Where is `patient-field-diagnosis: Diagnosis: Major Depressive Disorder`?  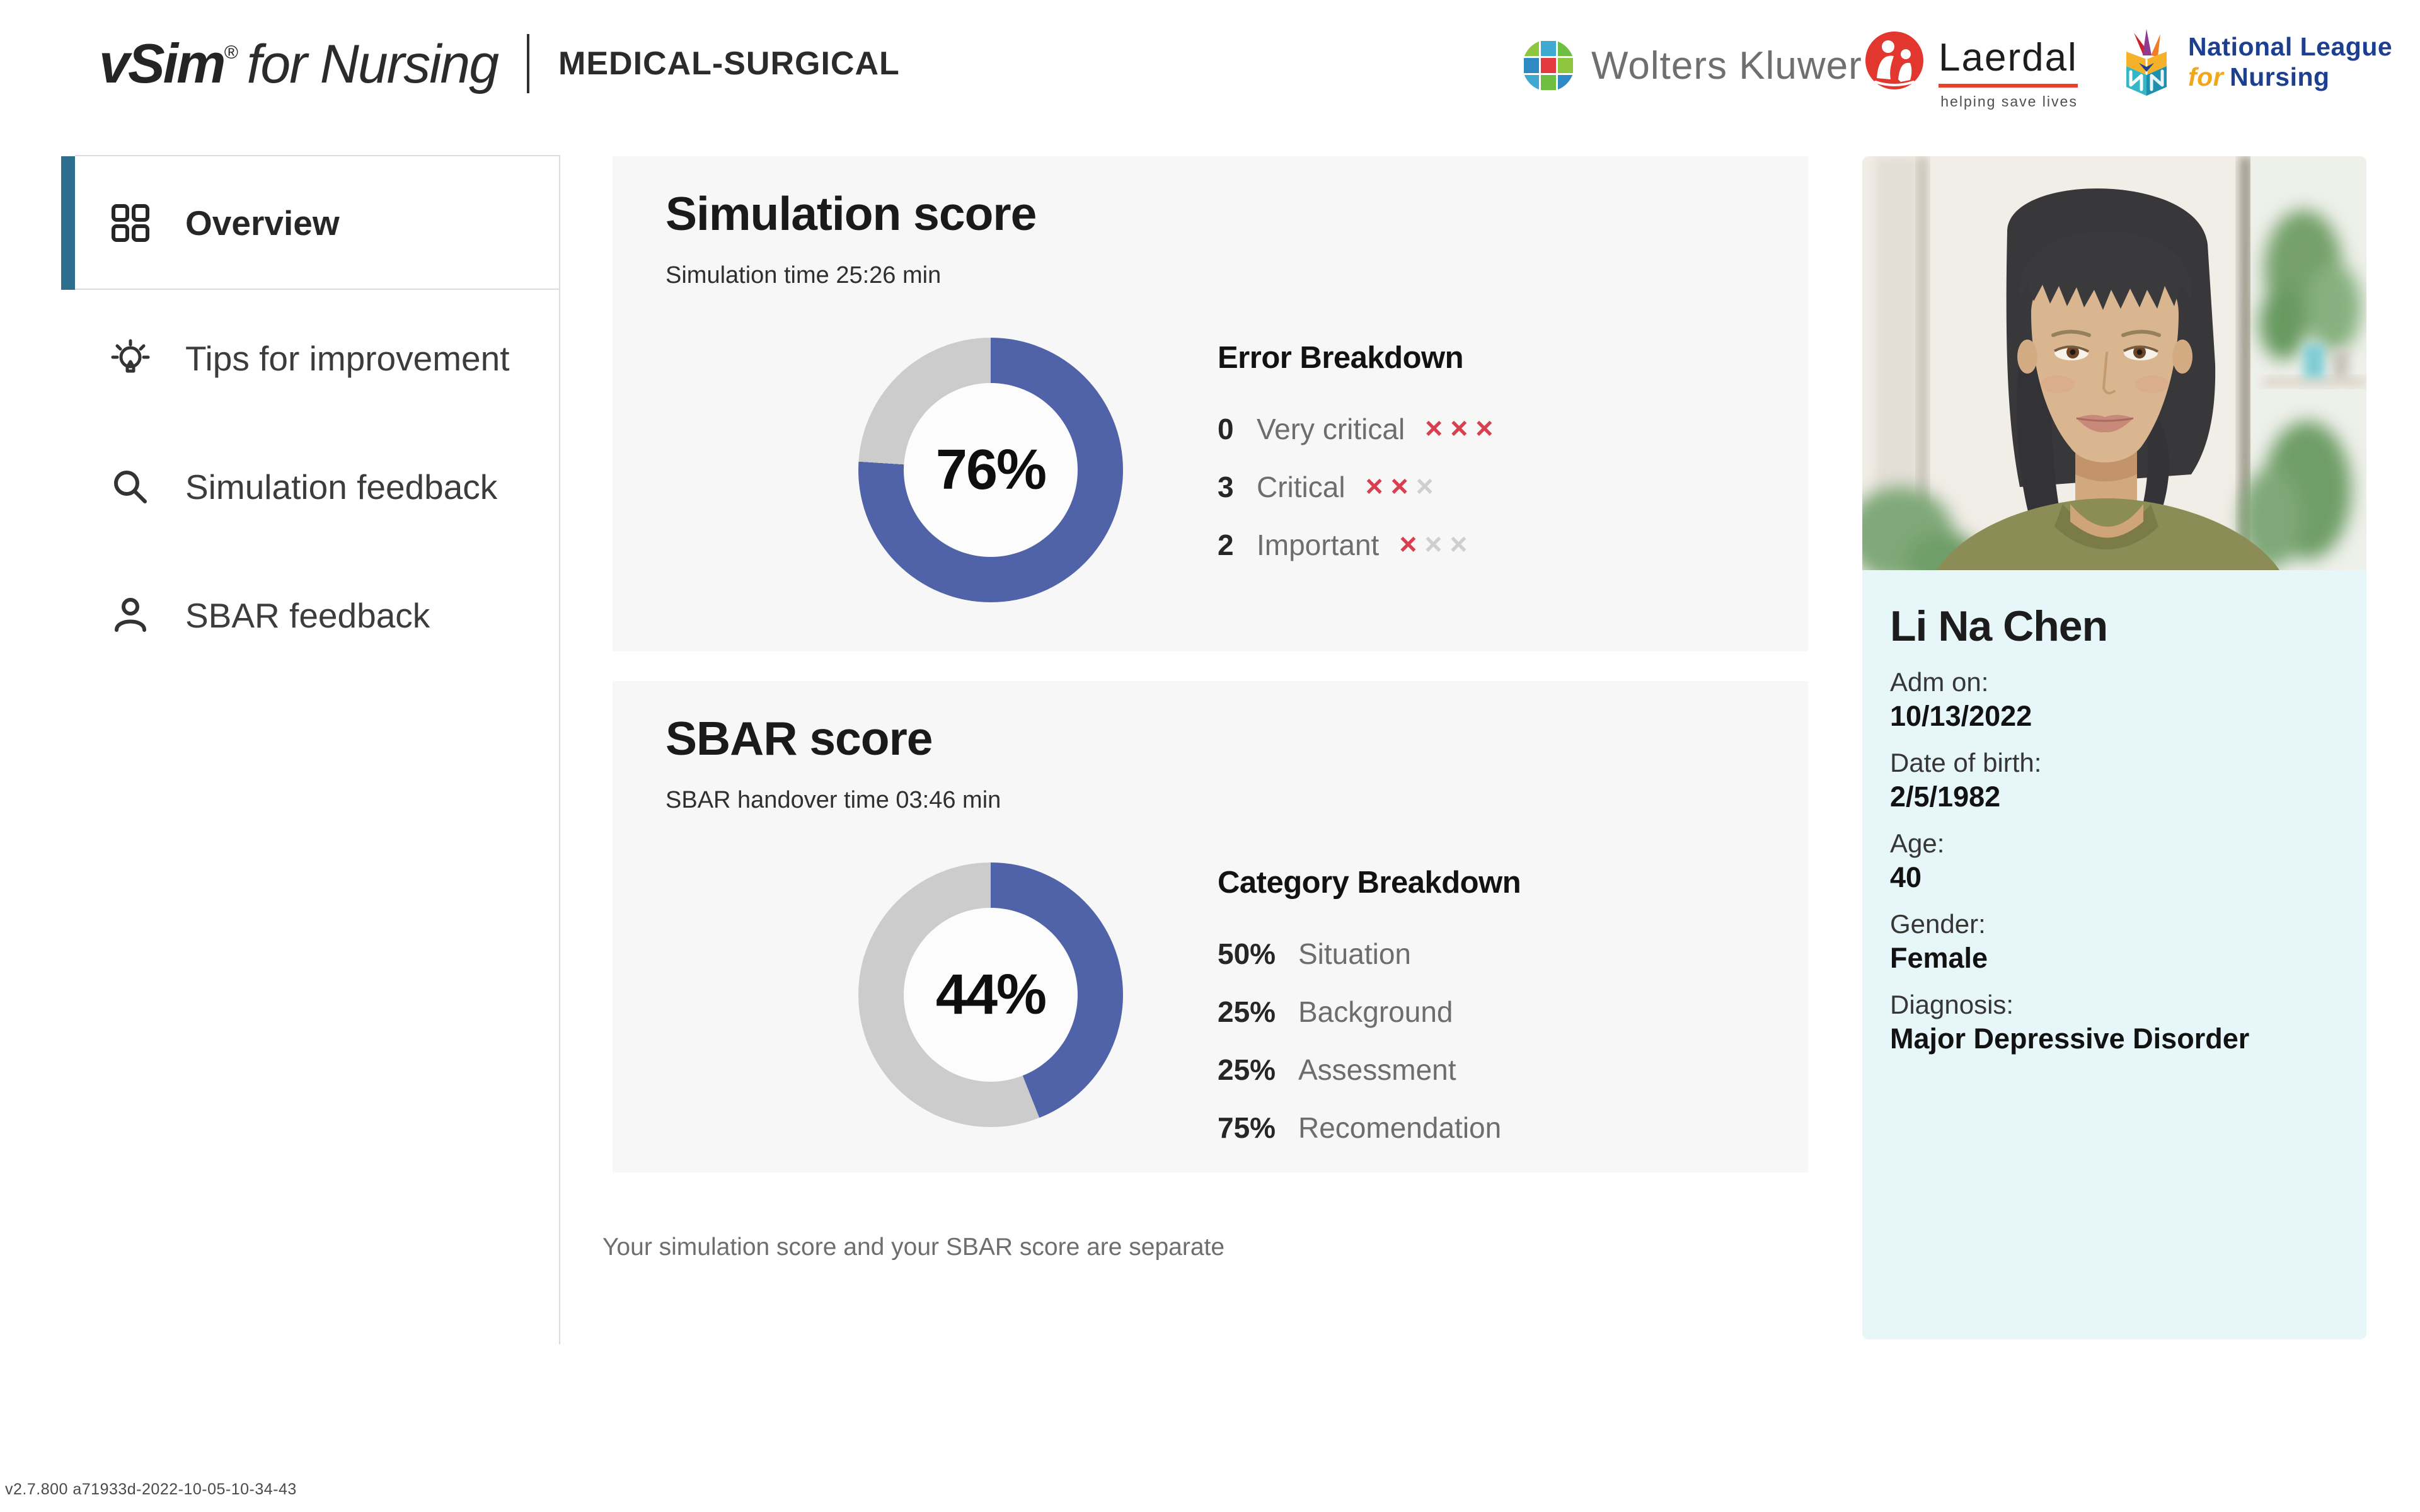
patient-field-diagnosis: Diagnosis: Major Depressive Disorder is located at coordinates (2114, 1022).